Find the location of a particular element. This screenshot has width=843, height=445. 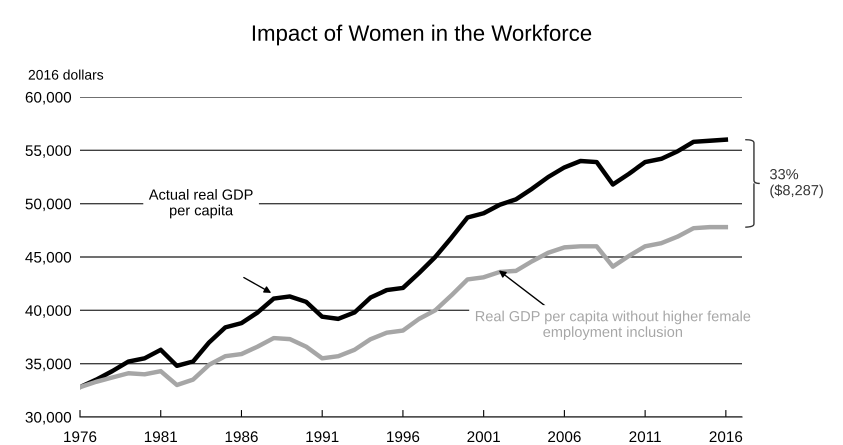

series-label: Real GDP per capita without higher female employment inclusion is located at coordinates (613, 325).